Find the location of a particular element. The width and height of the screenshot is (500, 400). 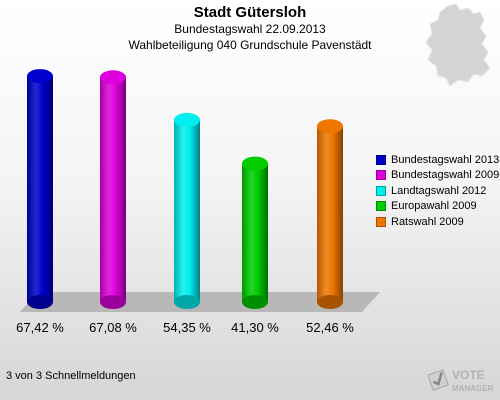

legend-label: Landtagswahl 2012 is located at coordinates (439, 190).